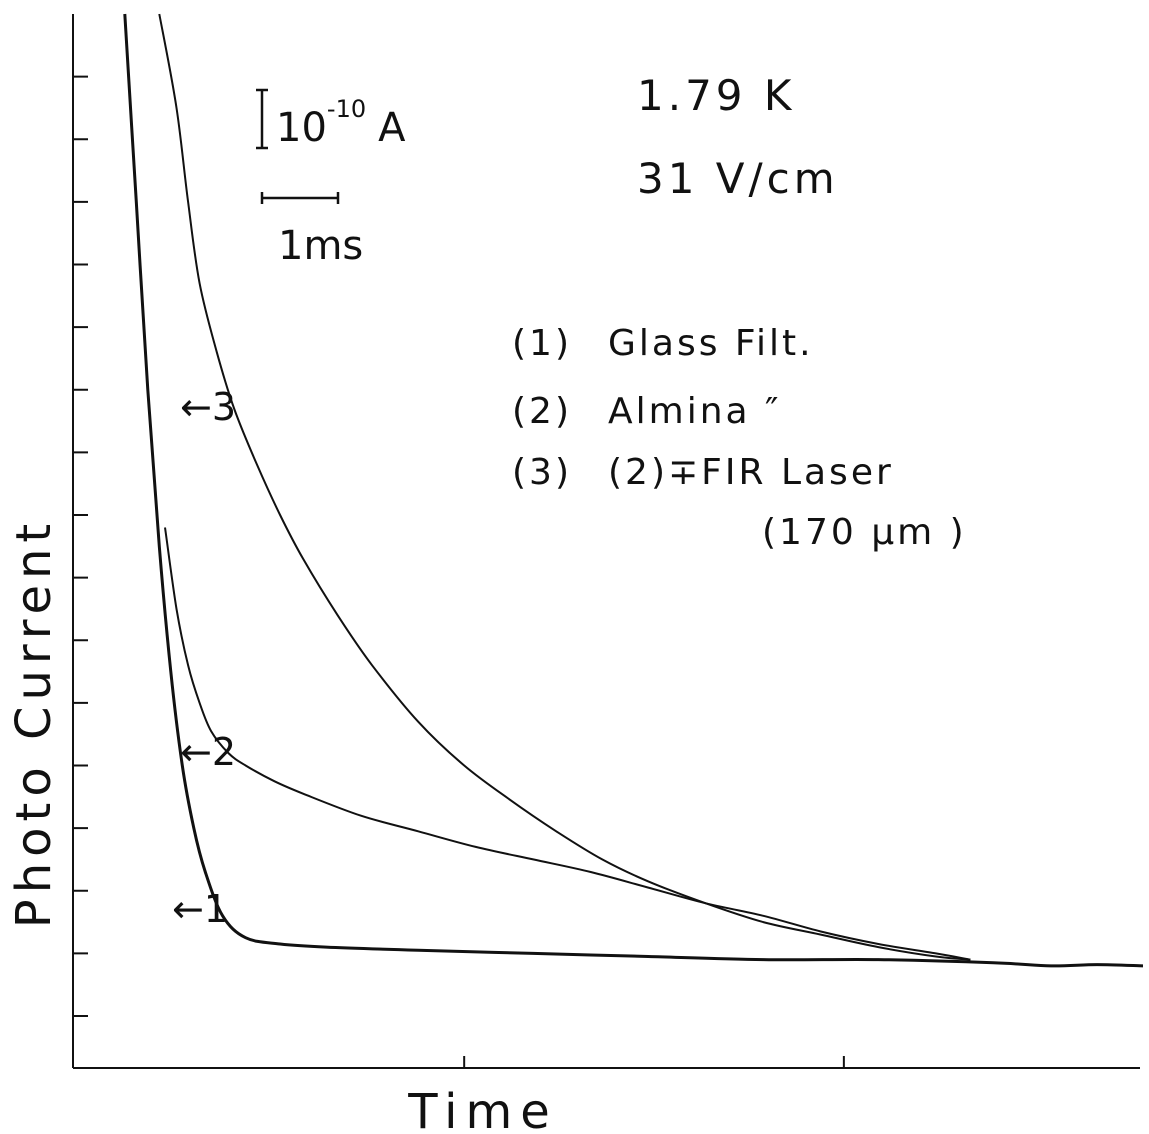 Image resolution: width=1149 pixels, height=1134 pixels. Describe the element at coordinates (694, 411) in the screenshot. I see `legend-text-2: Almina ″` at that location.